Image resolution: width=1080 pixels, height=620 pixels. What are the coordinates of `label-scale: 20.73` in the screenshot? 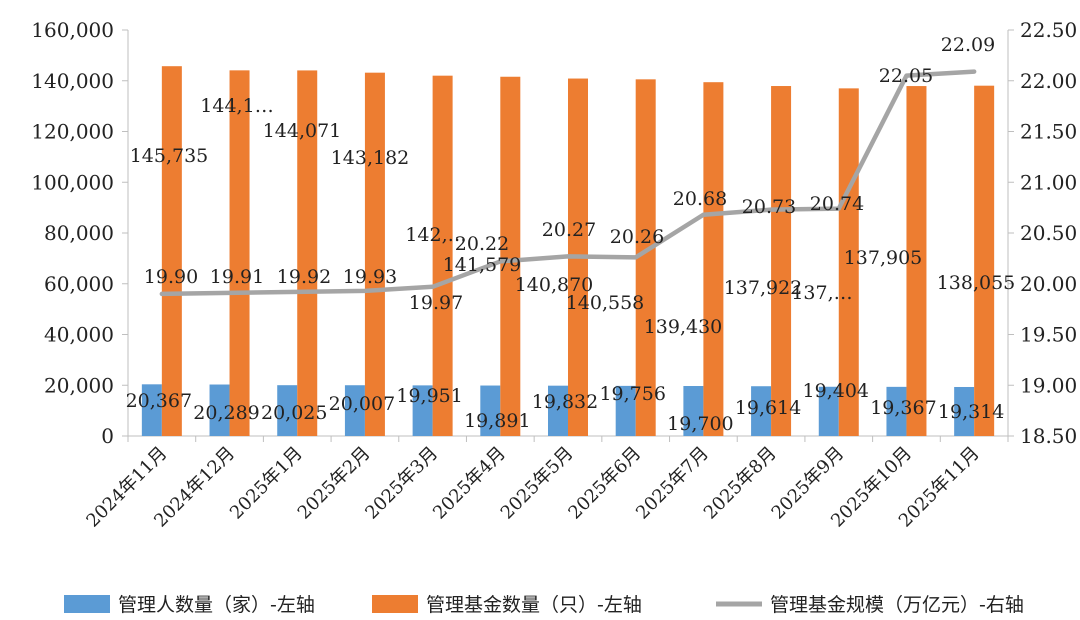 It's located at (769, 207).